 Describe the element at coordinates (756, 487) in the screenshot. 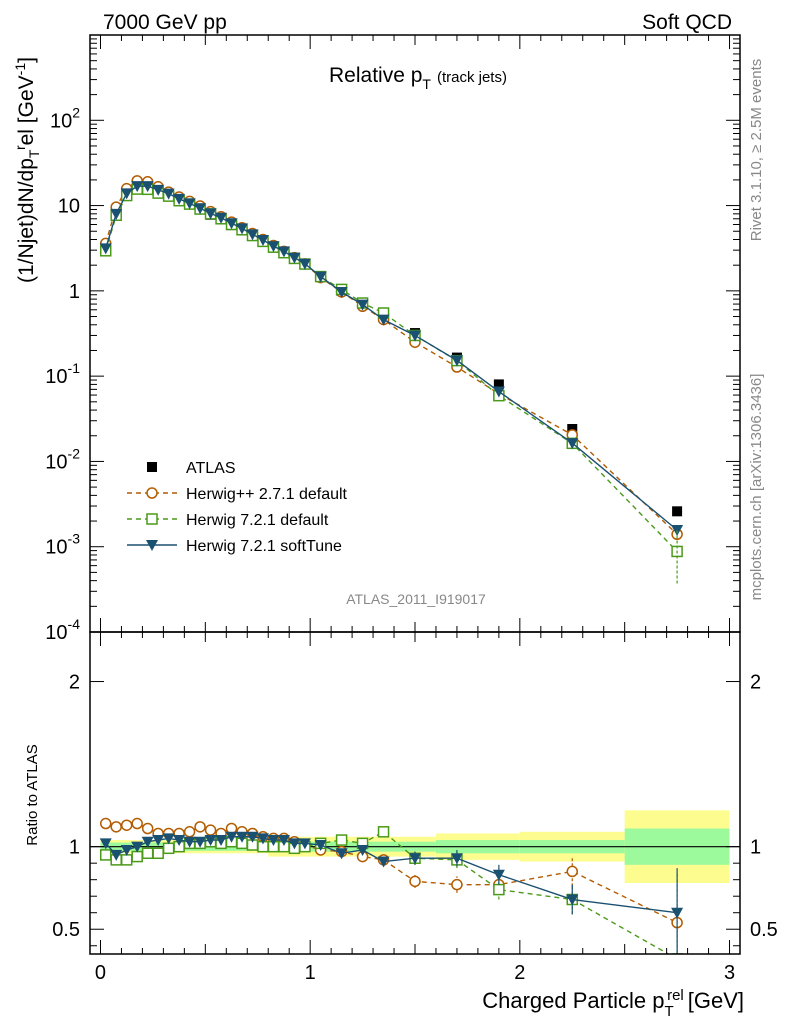

I see `mcplots-reference-text: mcplots.cern.ch [arXiv:1306.3436]` at that location.